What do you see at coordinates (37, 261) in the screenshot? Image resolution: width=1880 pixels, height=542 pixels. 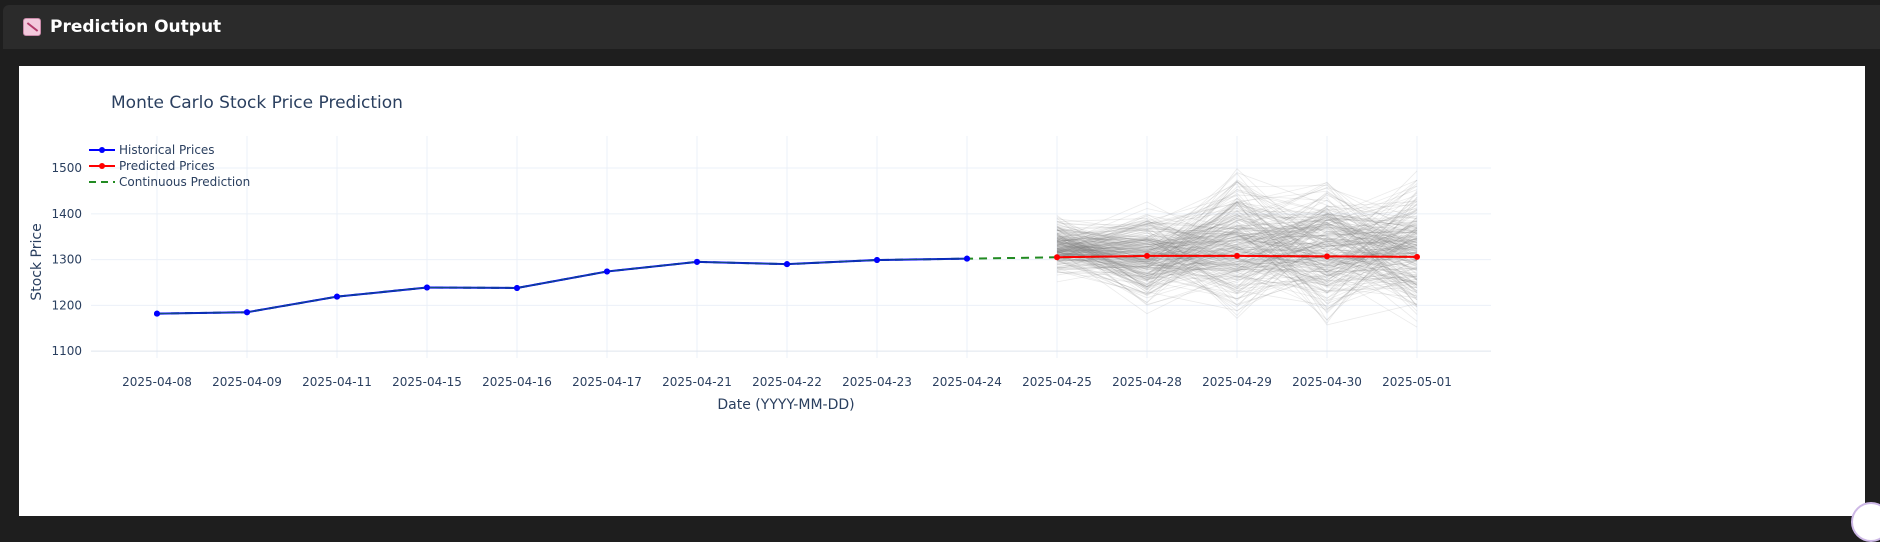 I see `y-axis-label: Stock Price` at bounding box center [37, 261].